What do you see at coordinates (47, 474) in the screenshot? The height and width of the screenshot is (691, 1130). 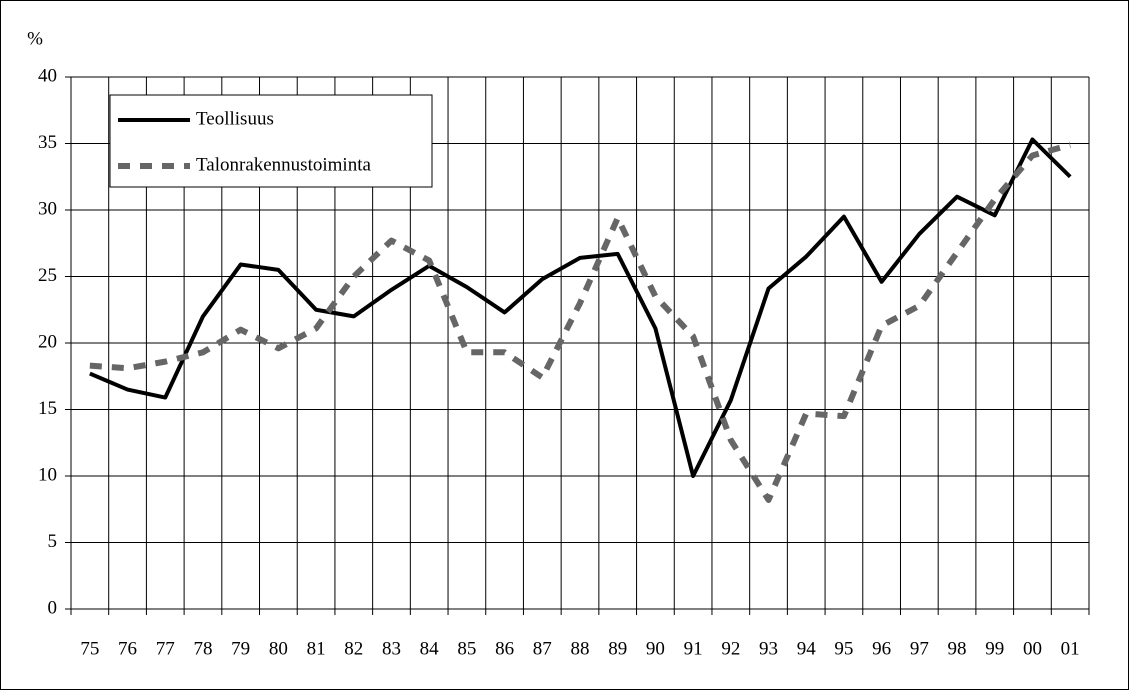 I see `y-tick-label: 10` at bounding box center [47, 474].